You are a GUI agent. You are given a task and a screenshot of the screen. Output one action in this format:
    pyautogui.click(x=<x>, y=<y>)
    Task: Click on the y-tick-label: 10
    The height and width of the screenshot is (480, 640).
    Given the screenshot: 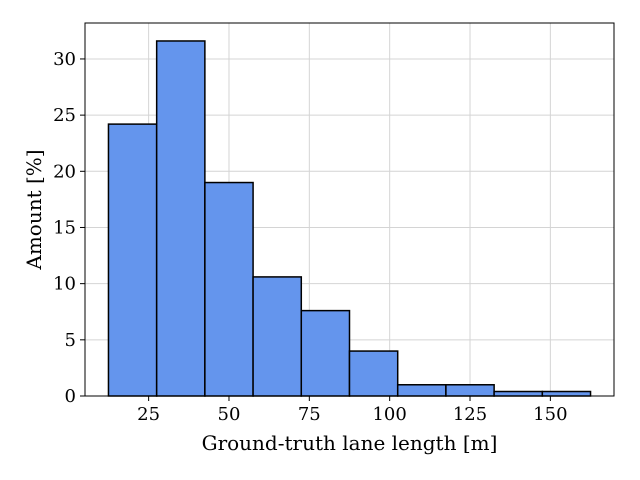 What is the action you would take?
    pyautogui.click(x=64, y=284)
    